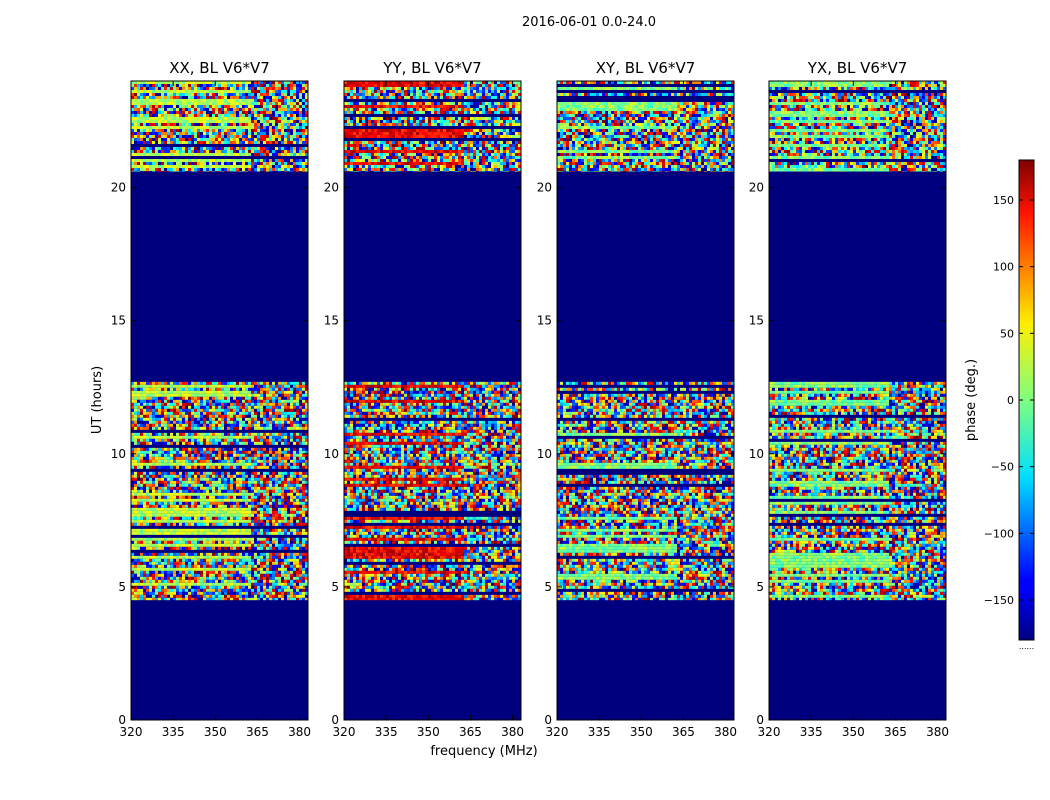  Describe the element at coordinates (857, 68) in the screenshot. I see `panel-title: YX, BL V6*V7` at that location.